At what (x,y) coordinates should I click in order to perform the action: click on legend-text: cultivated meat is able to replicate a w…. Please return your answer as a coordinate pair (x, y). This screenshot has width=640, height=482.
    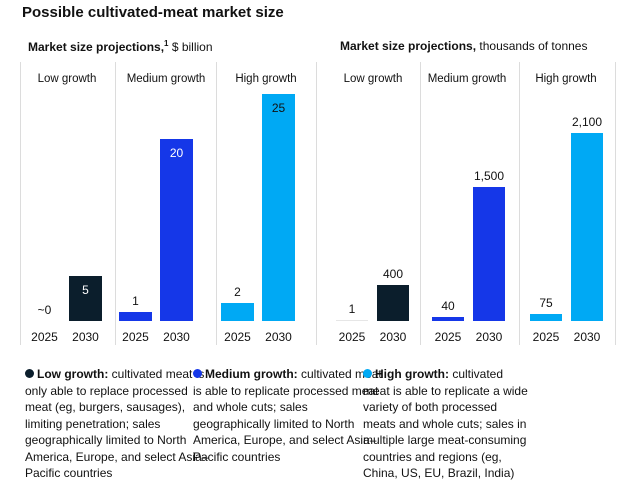
    Looking at the image, I should click on (445, 423).